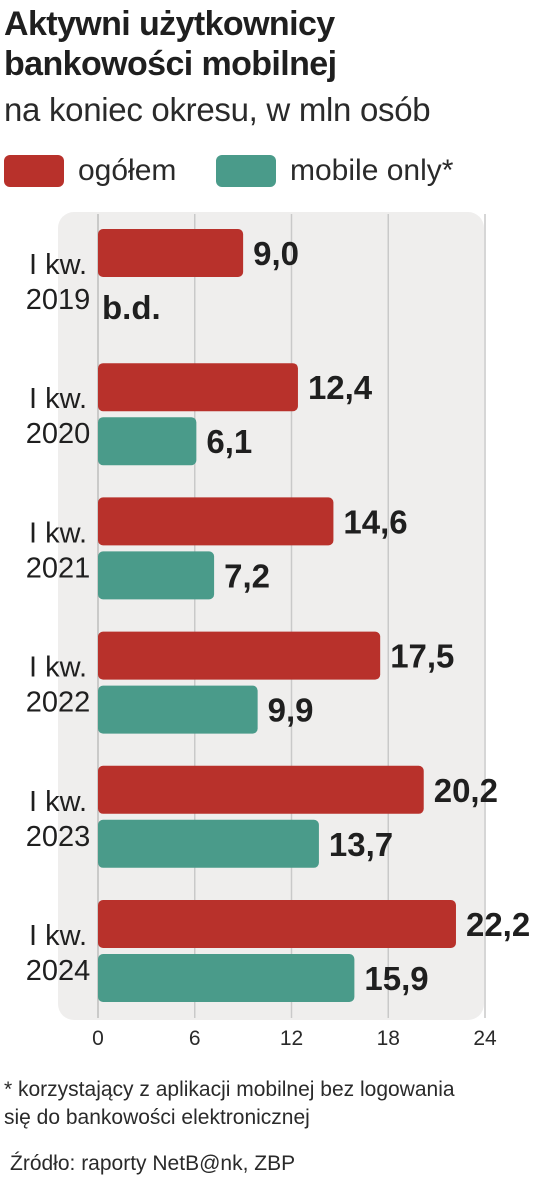  Describe the element at coordinates (58, 399) in the screenshot. I see `category-label-1-line-1: I kw.` at that location.